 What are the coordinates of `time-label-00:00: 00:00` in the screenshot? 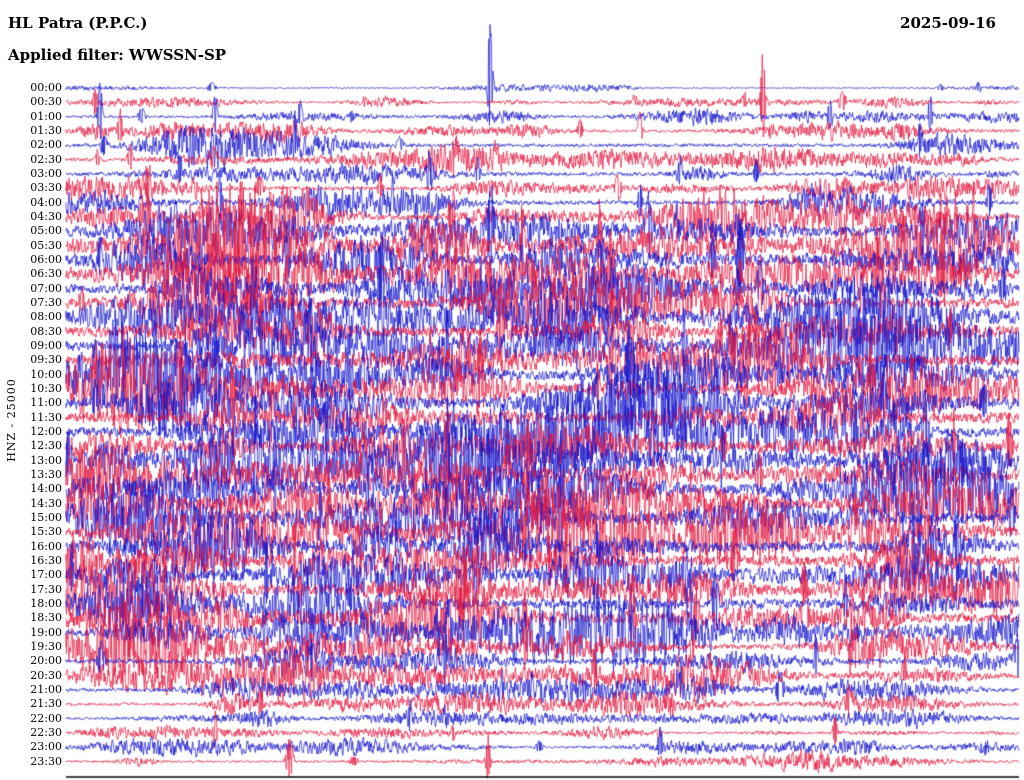 It's located at (46, 87).